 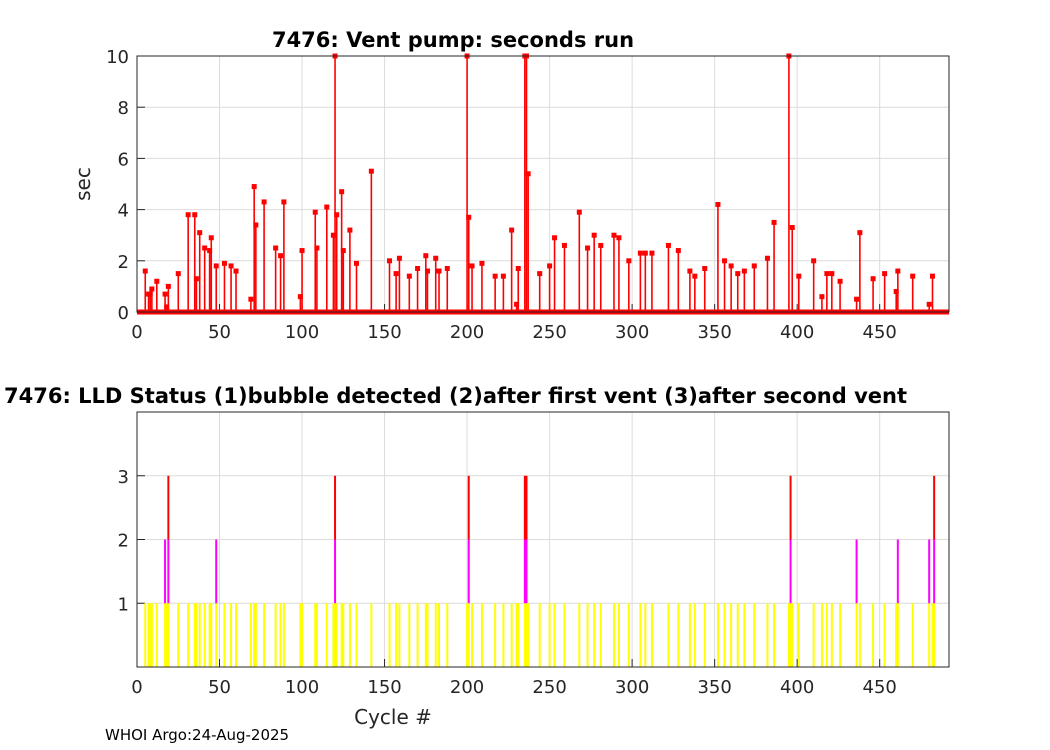 I want to click on footer-credit: WHOI Argo:24-Aug-2025, so click(x=197, y=735).